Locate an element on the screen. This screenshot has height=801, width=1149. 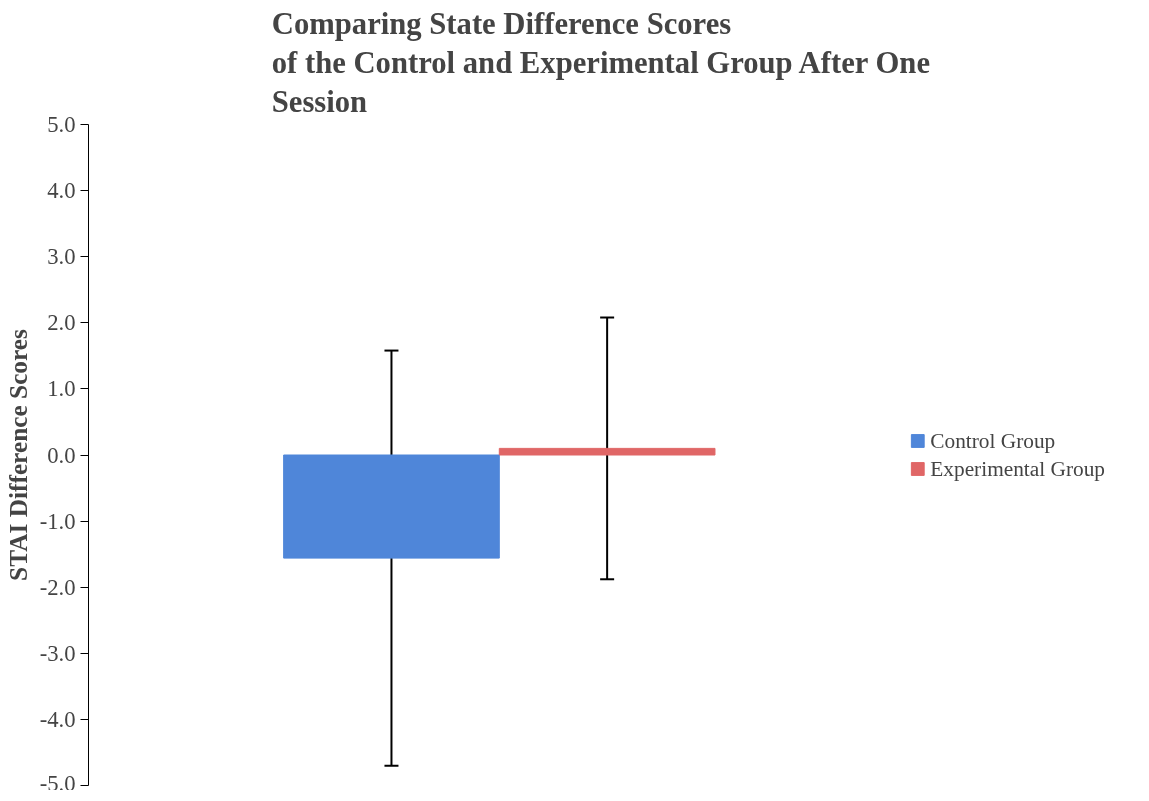
legend-label: Experimental Group is located at coordinates (1017, 468).